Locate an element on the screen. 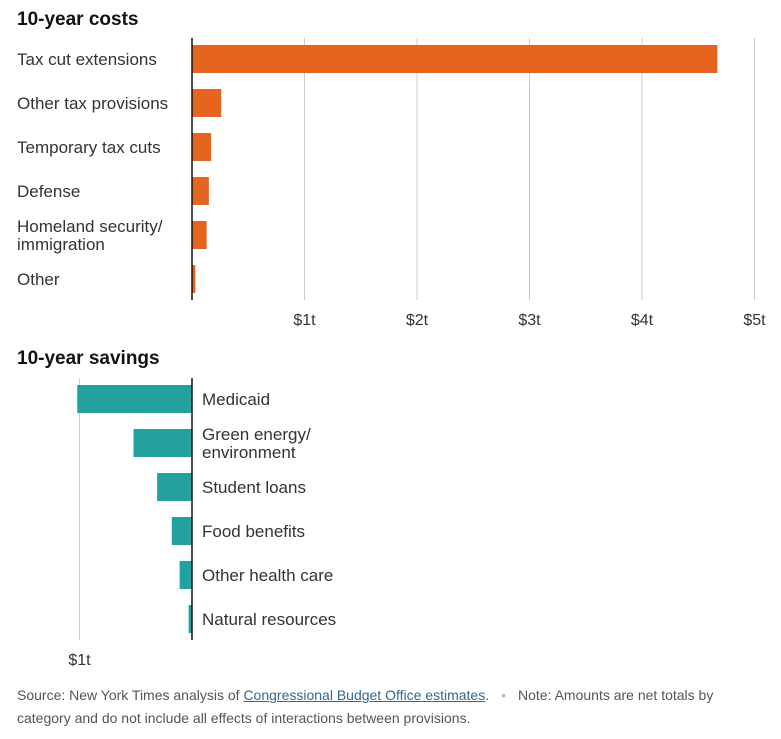  costs-tick-label: $1t is located at coordinates (304, 320).